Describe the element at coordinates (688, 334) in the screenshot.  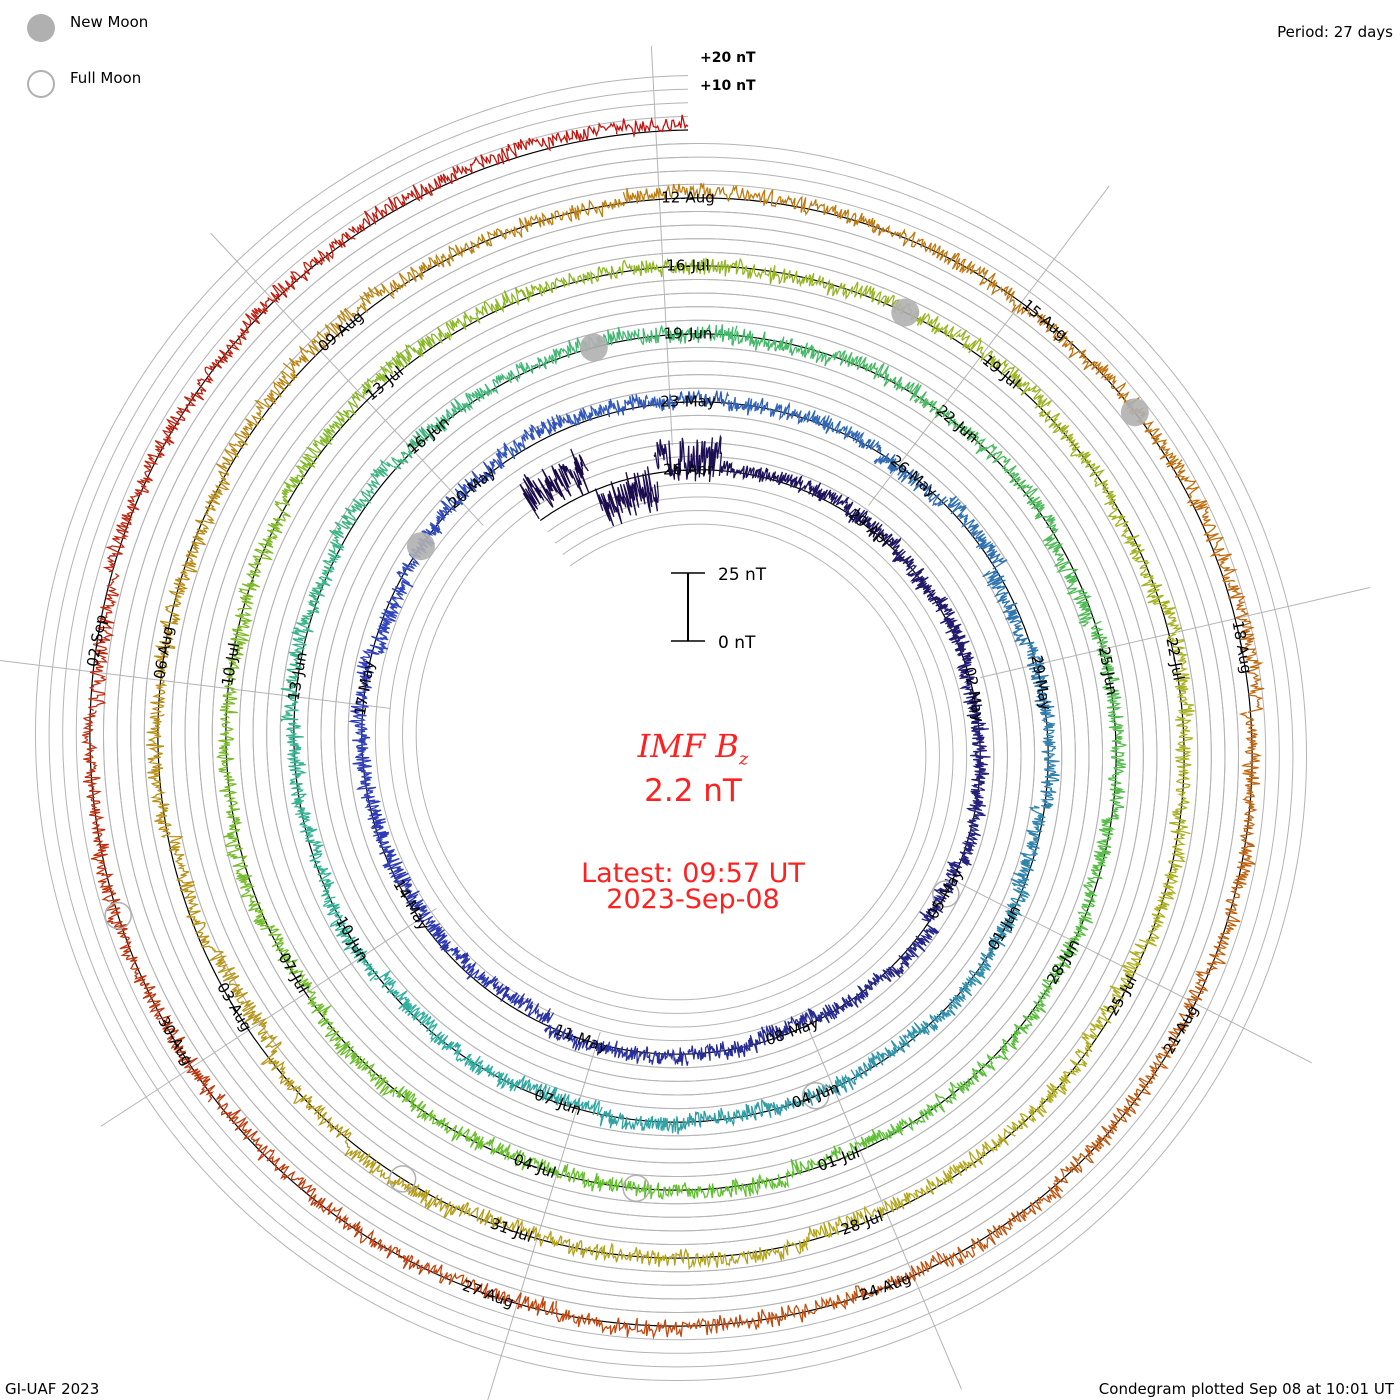
I see `date-label: 19-Jun` at that location.